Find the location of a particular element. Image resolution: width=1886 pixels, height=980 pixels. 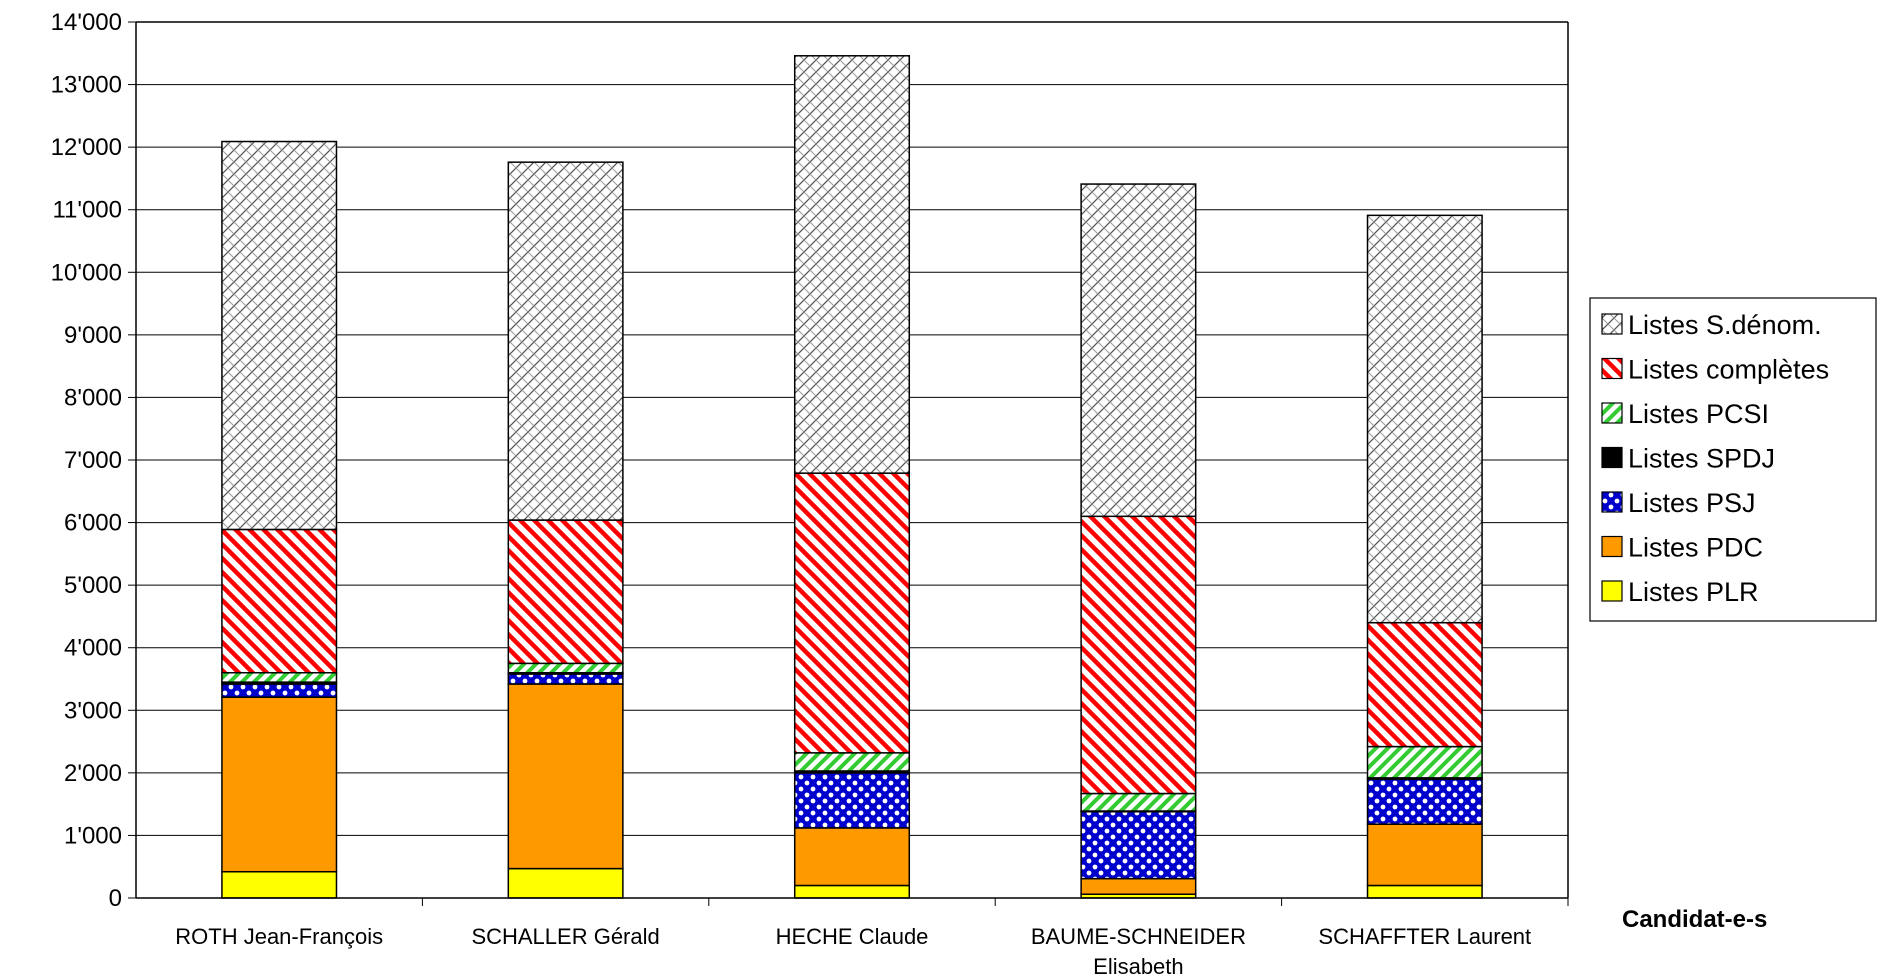

y-tick-label: 8'000 is located at coordinates (93, 397).